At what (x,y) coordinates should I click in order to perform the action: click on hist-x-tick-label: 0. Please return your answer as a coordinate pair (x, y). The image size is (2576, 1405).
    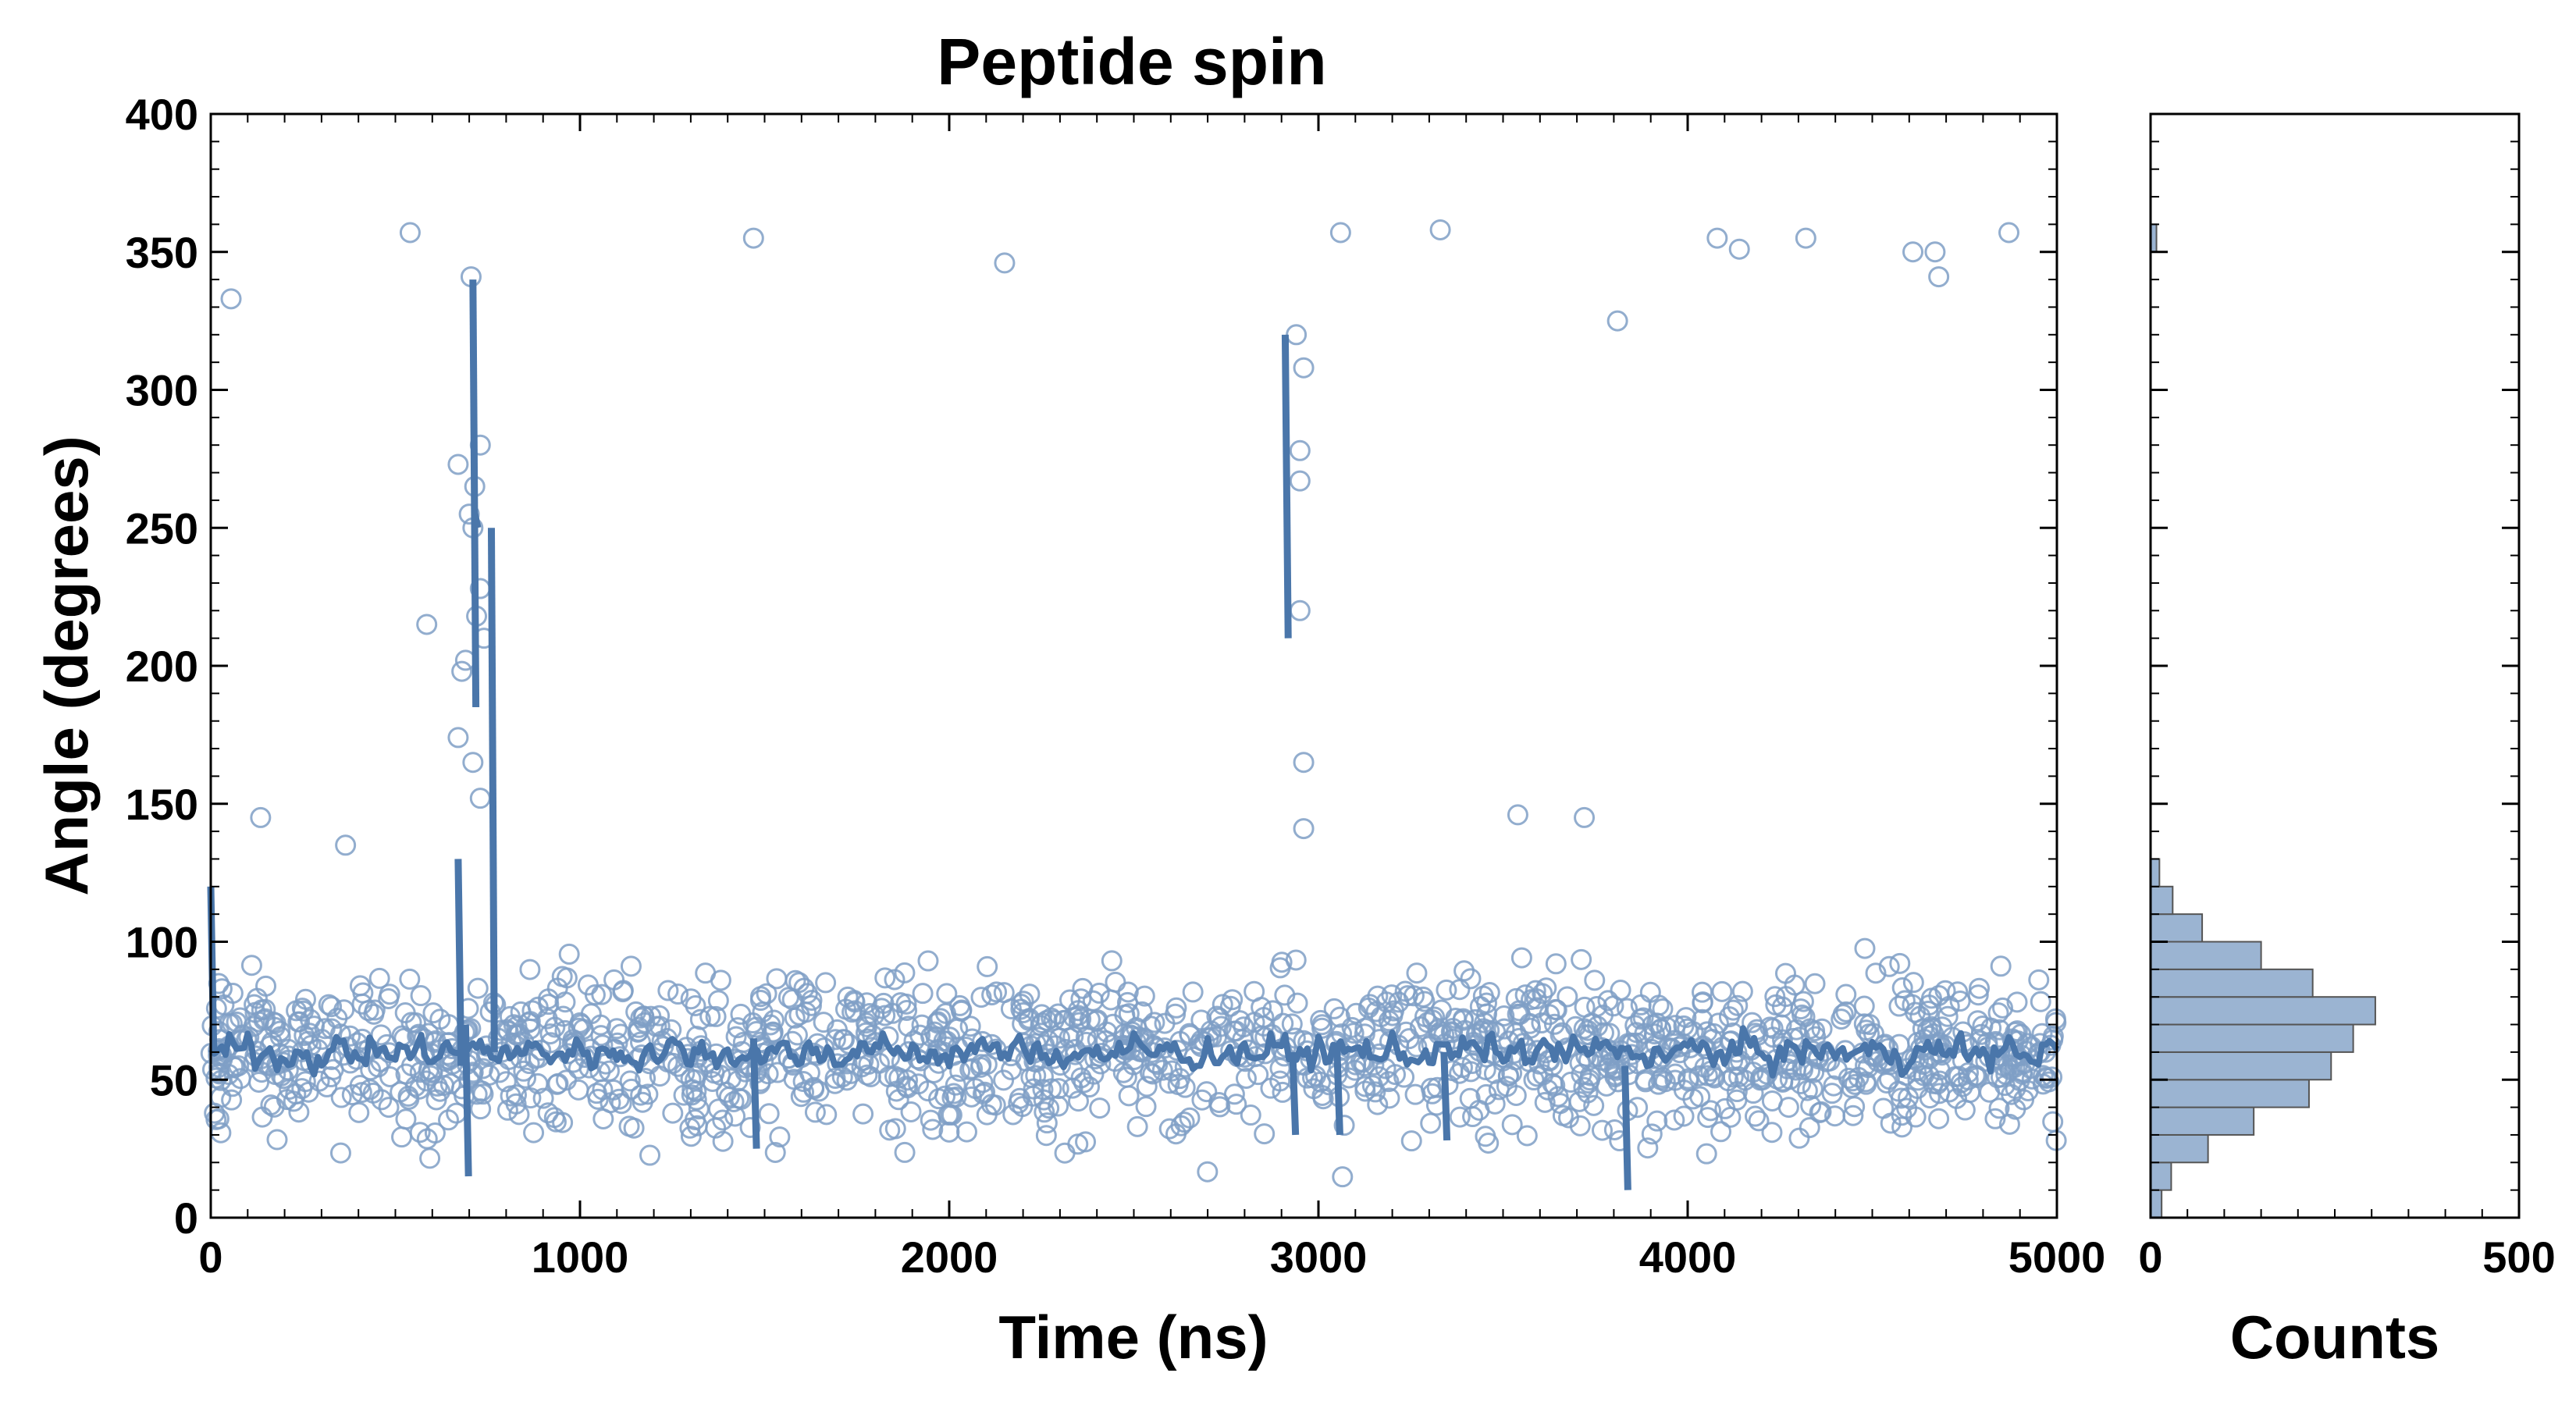
    Looking at the image, I should click on (2150, 1257).